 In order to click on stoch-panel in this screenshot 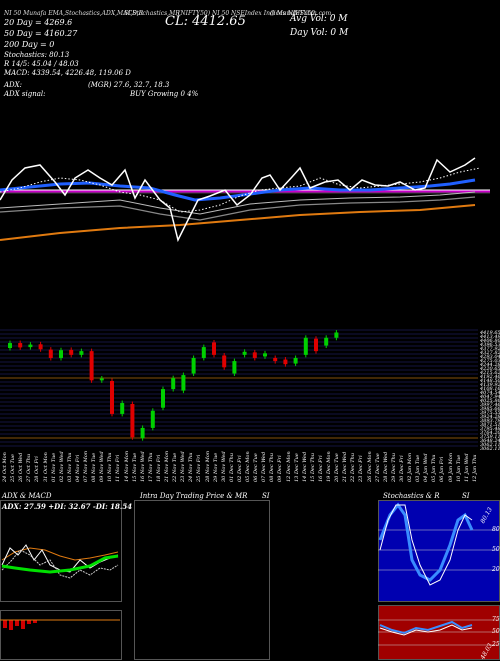, I will do `click(439, 551)`.